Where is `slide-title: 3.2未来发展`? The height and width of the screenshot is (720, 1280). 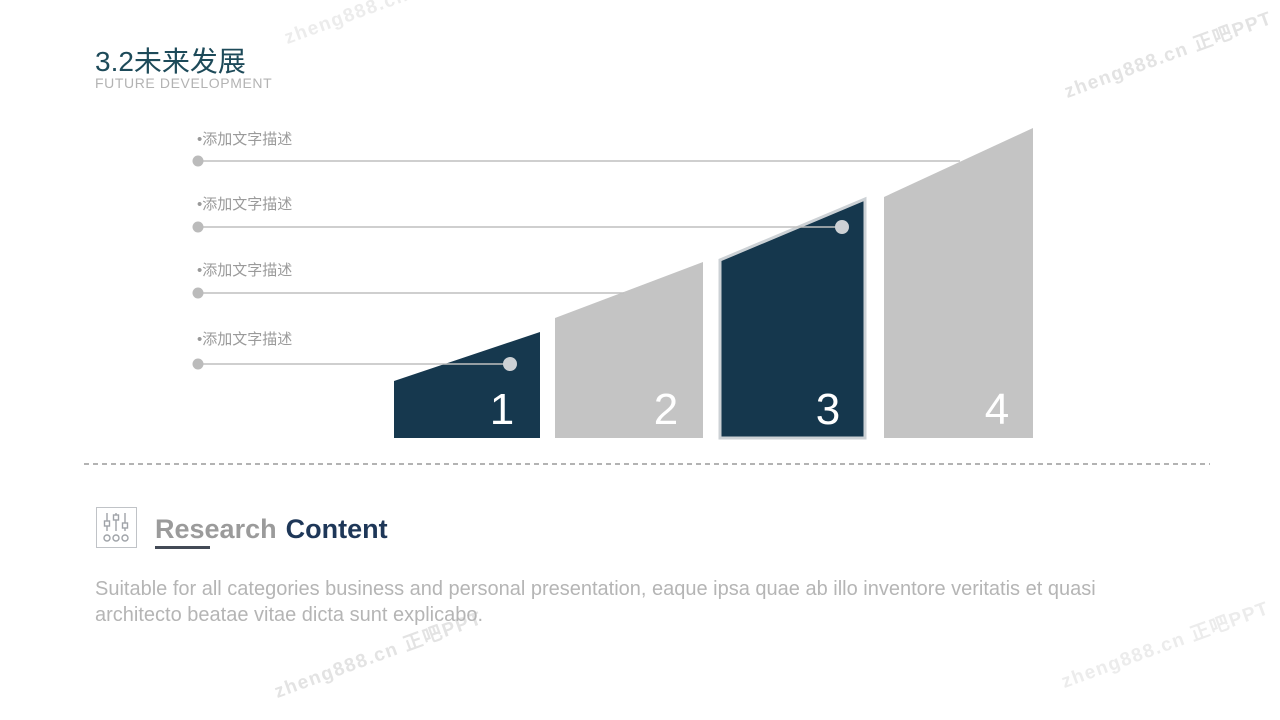
slide-title: 3.2未来发展 is located at coordinates (170, 61).